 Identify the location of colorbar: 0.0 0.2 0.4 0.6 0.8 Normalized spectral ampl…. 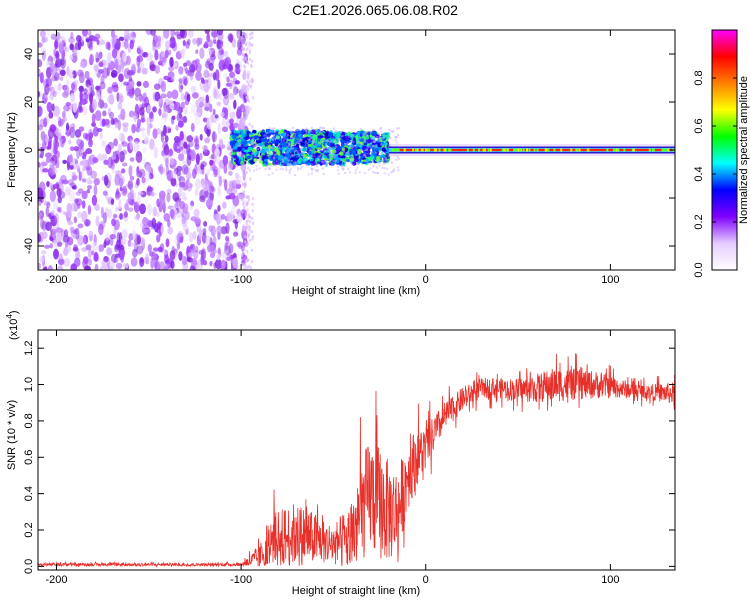
(721, 153).